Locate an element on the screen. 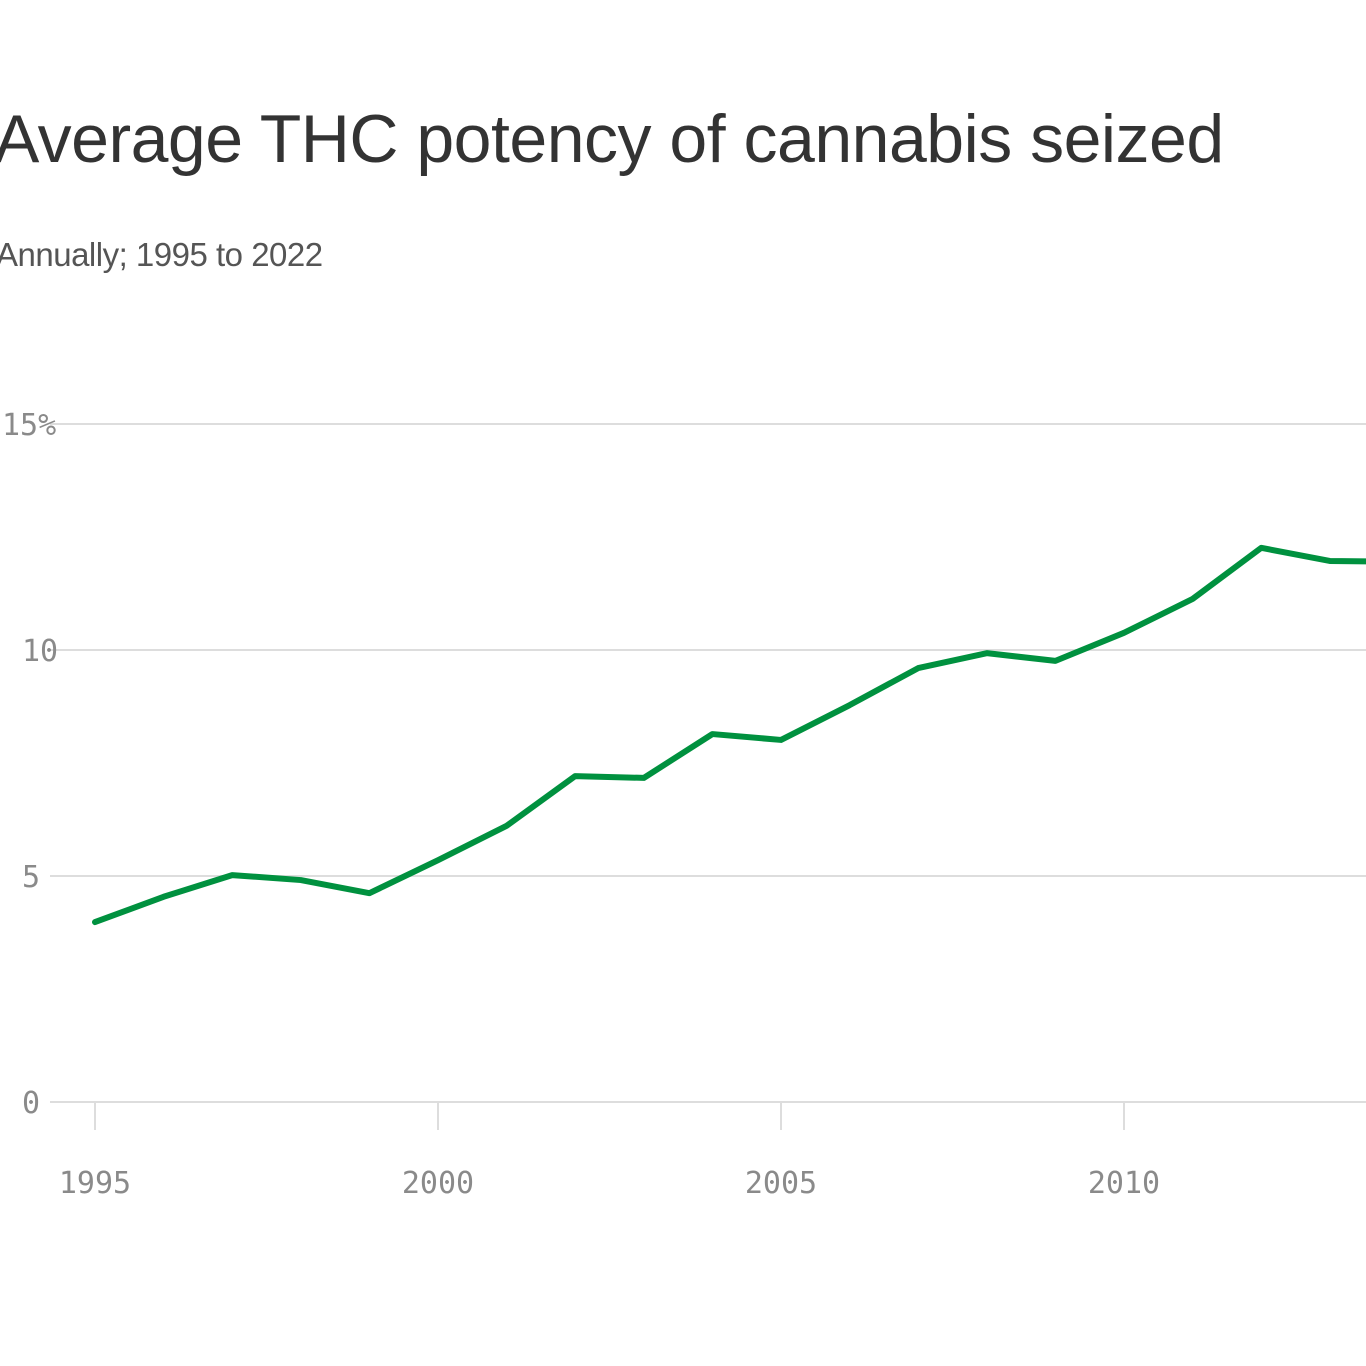 The width and height of the screenshot is (1366, 1366). x-tick-label: 2005 is located at coordinates (781, 1183).